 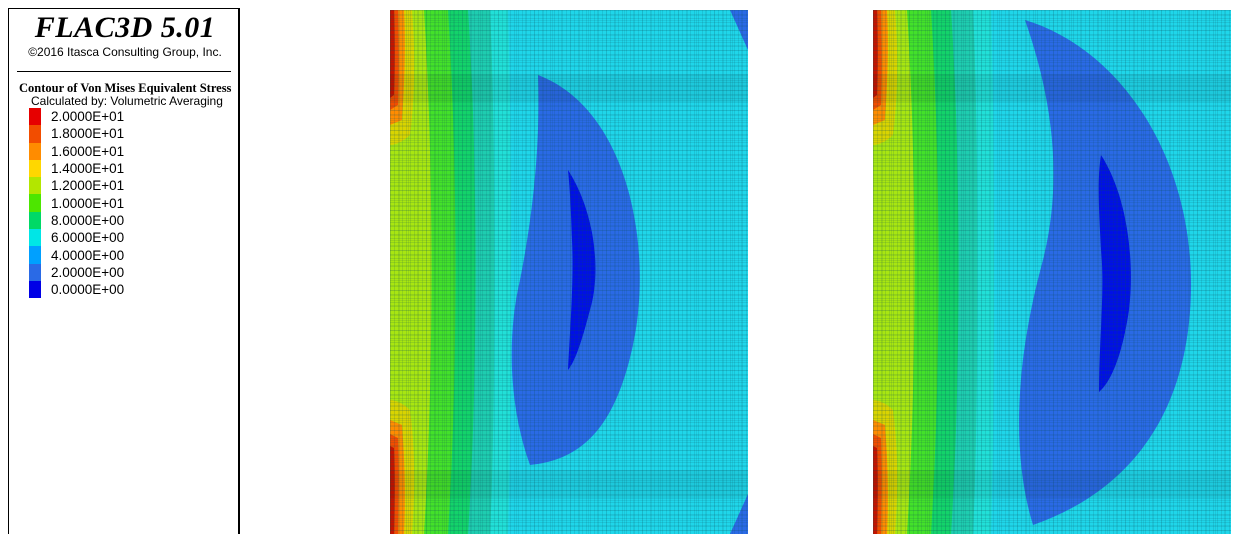 I want to click on legend-item: 2.0000E+00, so click(x=77, y=272).